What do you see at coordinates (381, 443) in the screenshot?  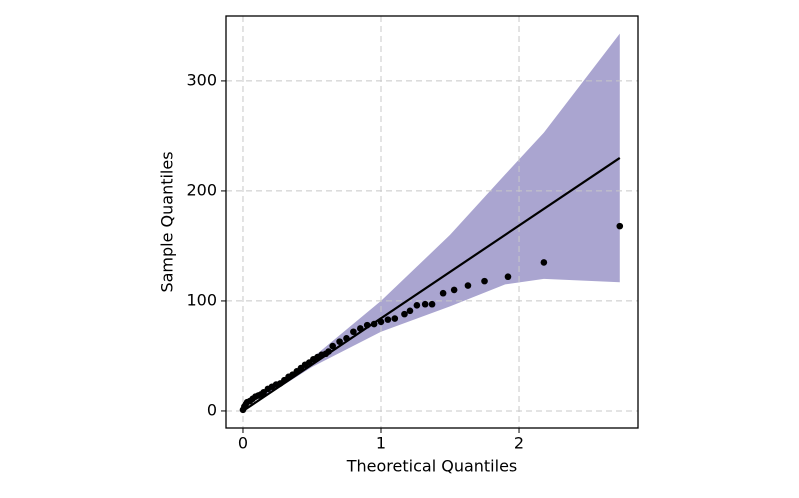 I see `x-tick-label: 1` at bounding box center [381, 443].